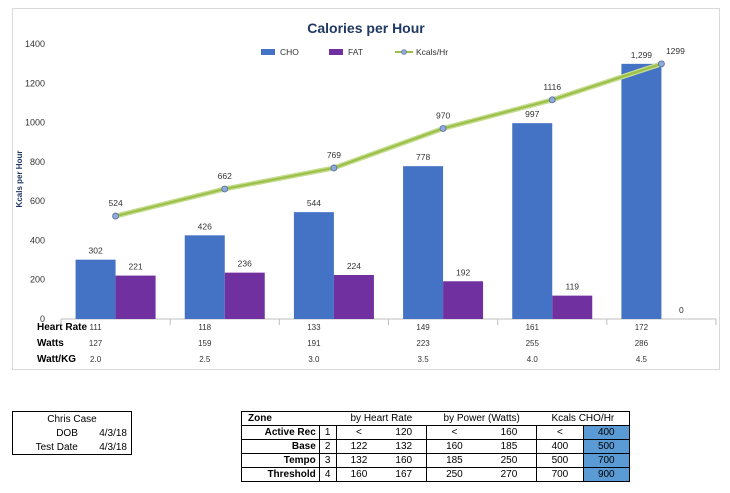 This screenshot has height=493, width=730. Describe the element at coordinates (404, 432) in the screenshot. I see `zone-hr-high: 120` at that location.